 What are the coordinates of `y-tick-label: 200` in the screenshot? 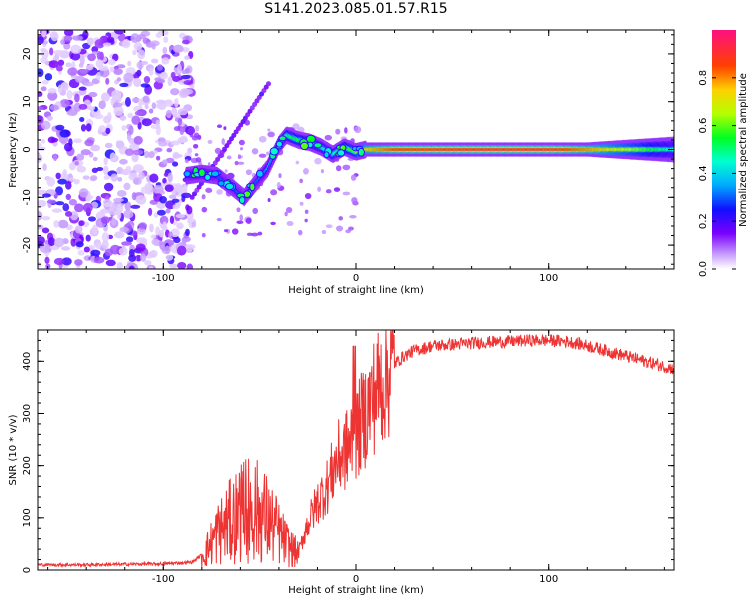 It's located at (27, 465).